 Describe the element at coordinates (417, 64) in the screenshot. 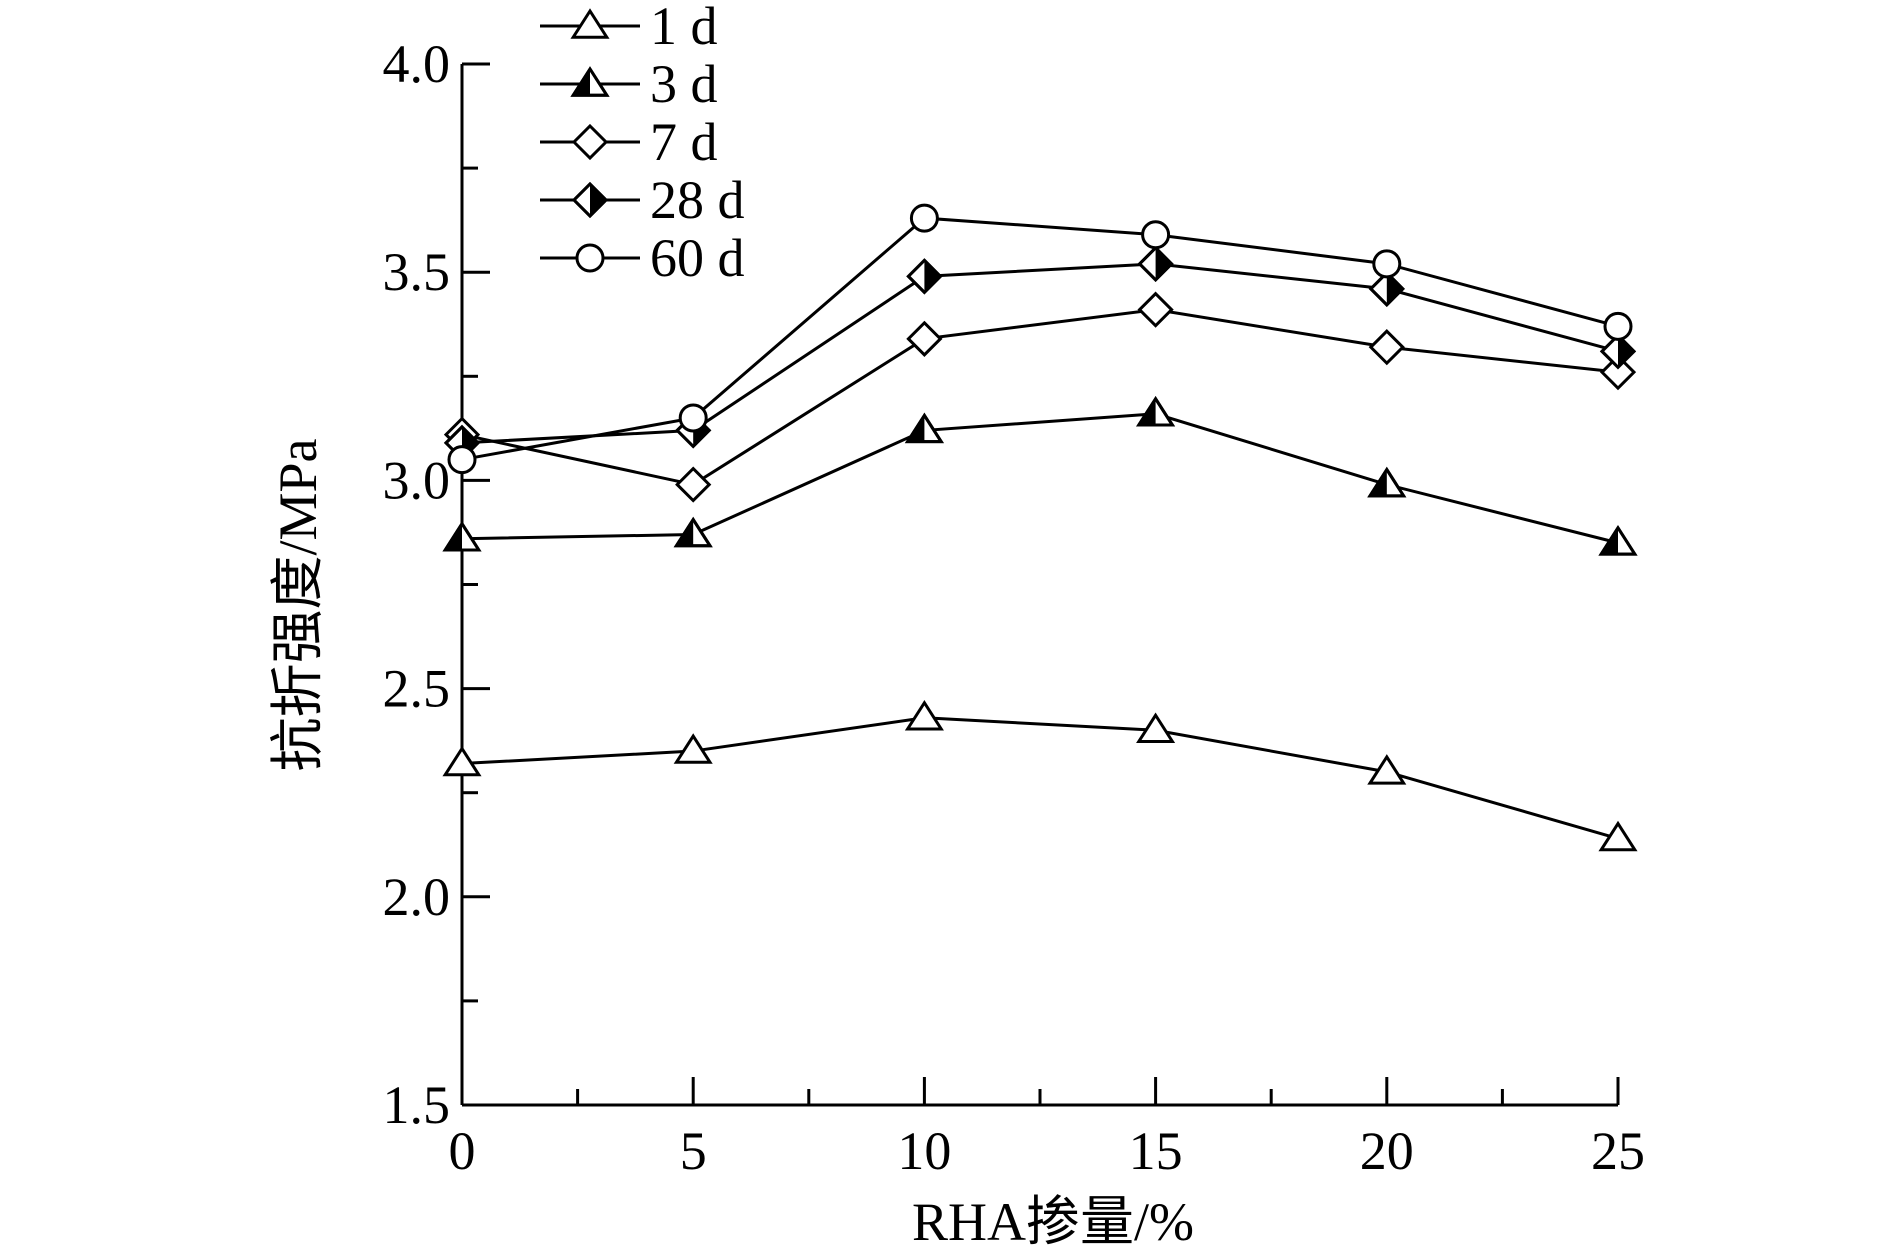

I see `y-tick-label: 4.0` at that location.